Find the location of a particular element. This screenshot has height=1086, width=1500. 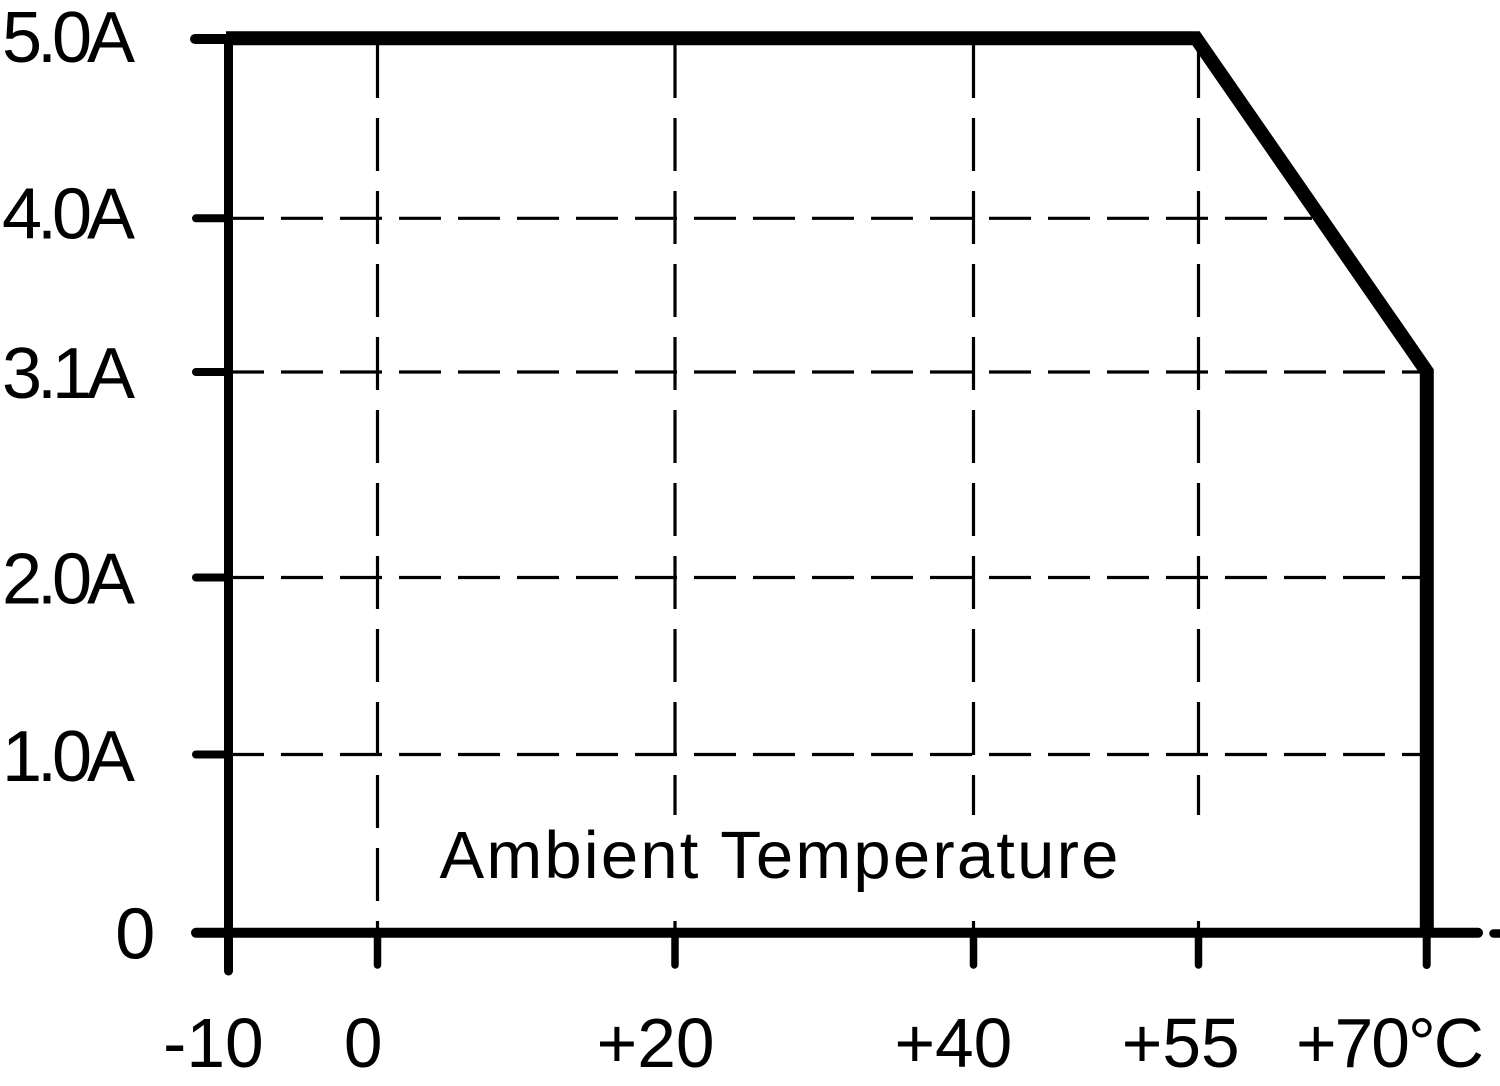

svg-text: 1.0A is located at coordinates (68, 757).